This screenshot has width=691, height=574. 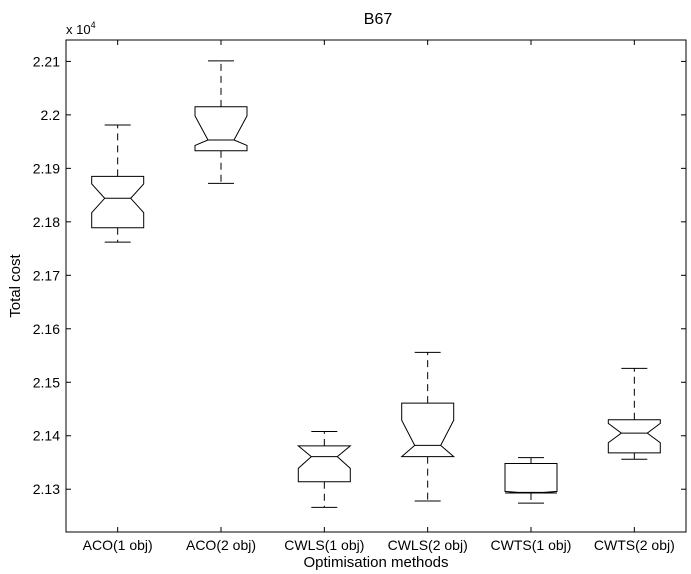 I want to click on x-tick-label: CWLS(1 obj), so click(x=324, y=545).